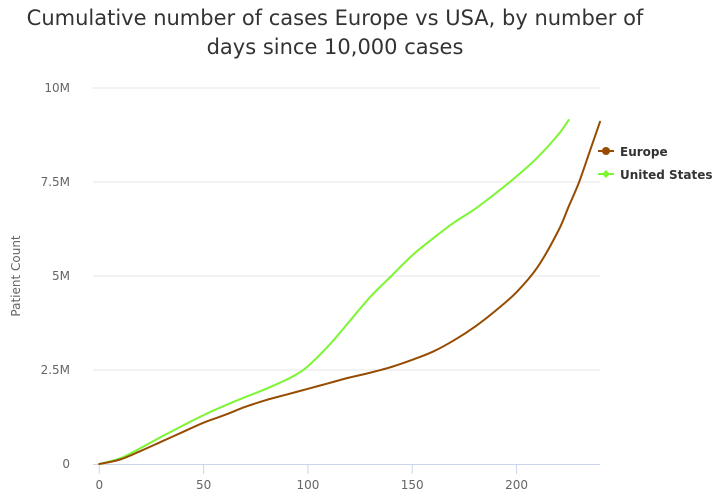 The image size is (726, 498). Describe the element at coordinates (66, 464) in the screenshot. I see `y-tick-label: 0` at that location.